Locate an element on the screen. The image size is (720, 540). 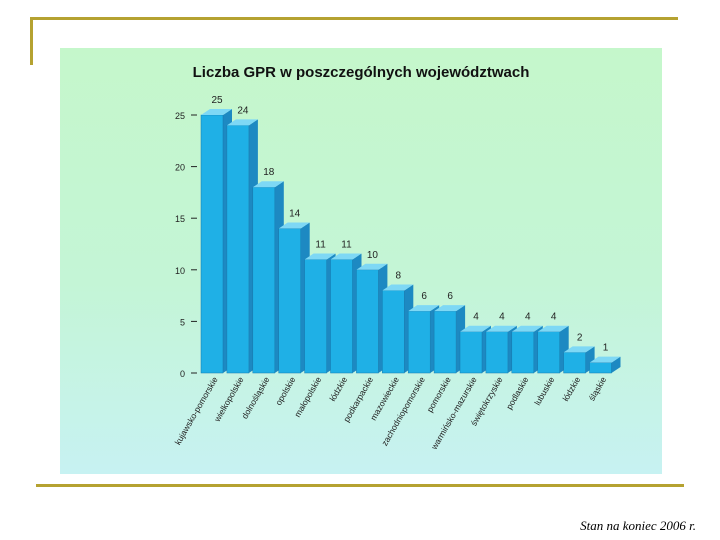
x-tick-label: kujawsko-pomorskie is located at coordinates (196, 411).